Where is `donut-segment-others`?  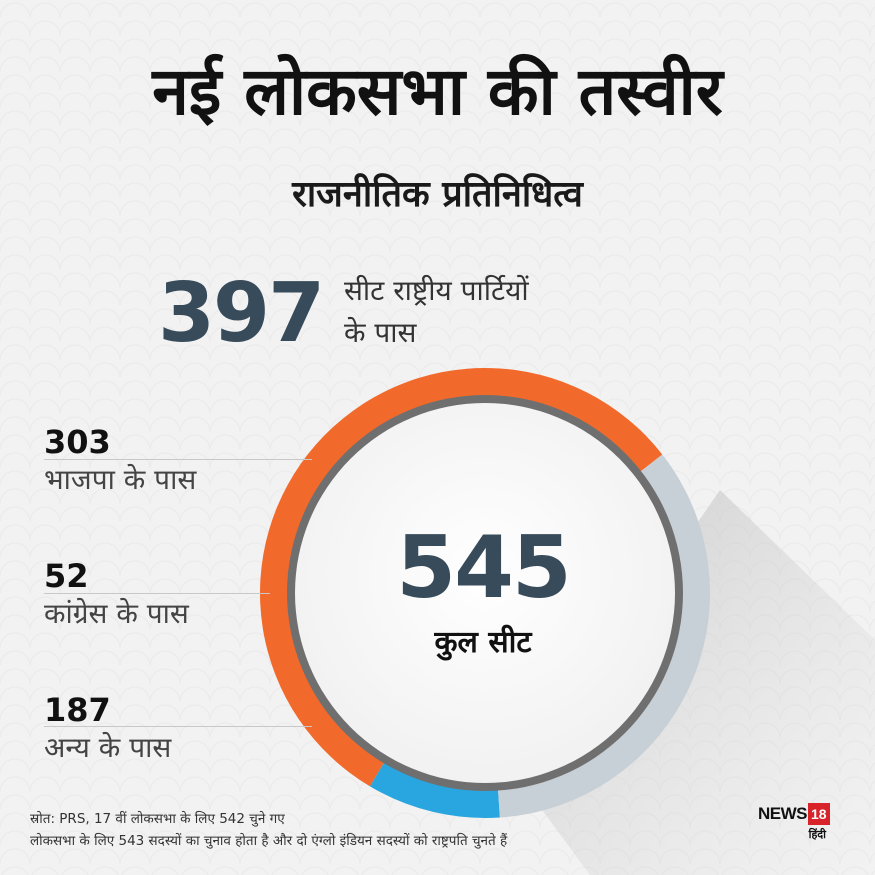
donut-segment-others is located at coordinates (604, 636).